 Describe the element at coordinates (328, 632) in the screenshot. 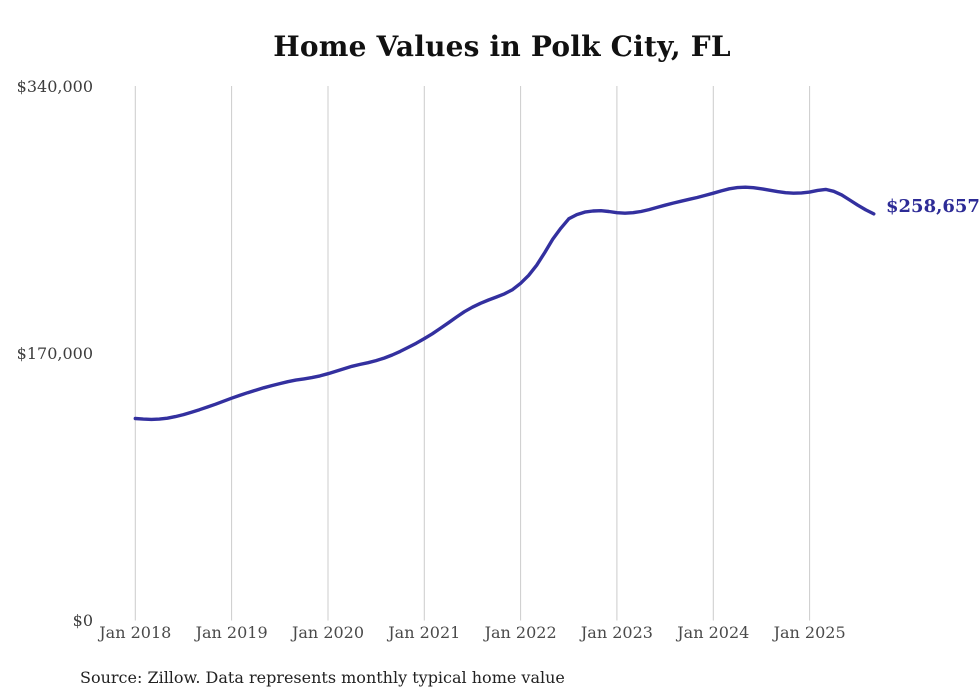

I see `x-axis-tick-label: Jan 2020` at that location.